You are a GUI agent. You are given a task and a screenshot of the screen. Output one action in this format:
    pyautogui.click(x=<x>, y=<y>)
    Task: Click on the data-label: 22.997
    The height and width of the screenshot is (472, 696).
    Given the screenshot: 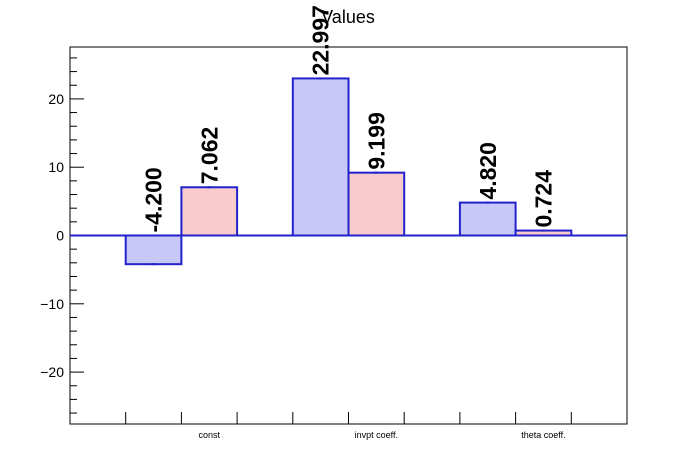 What is the action you would take?
    pyautogui.click(x=321, y=40)
    